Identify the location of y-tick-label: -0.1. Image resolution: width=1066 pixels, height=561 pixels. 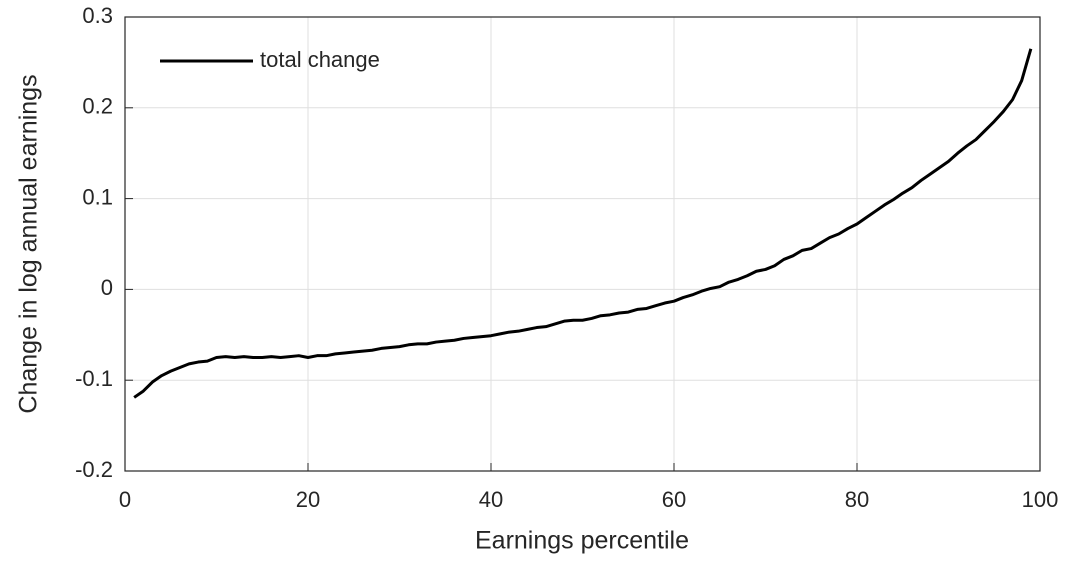
(94, 378).